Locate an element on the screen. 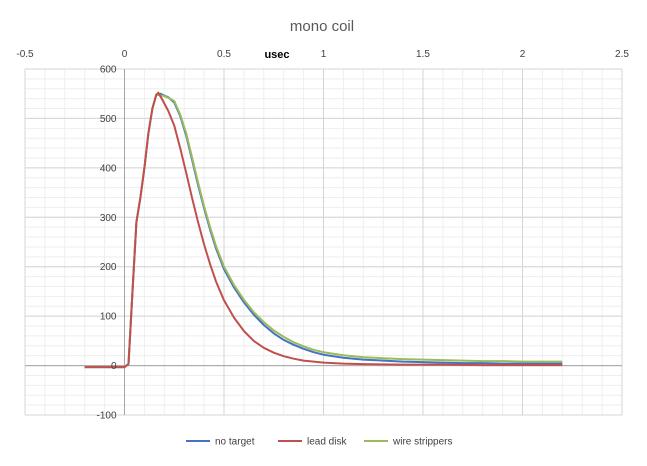 This screenshot has width=647, height=466. x-tick-label: 2.5 is located at coordinates (622, 54).